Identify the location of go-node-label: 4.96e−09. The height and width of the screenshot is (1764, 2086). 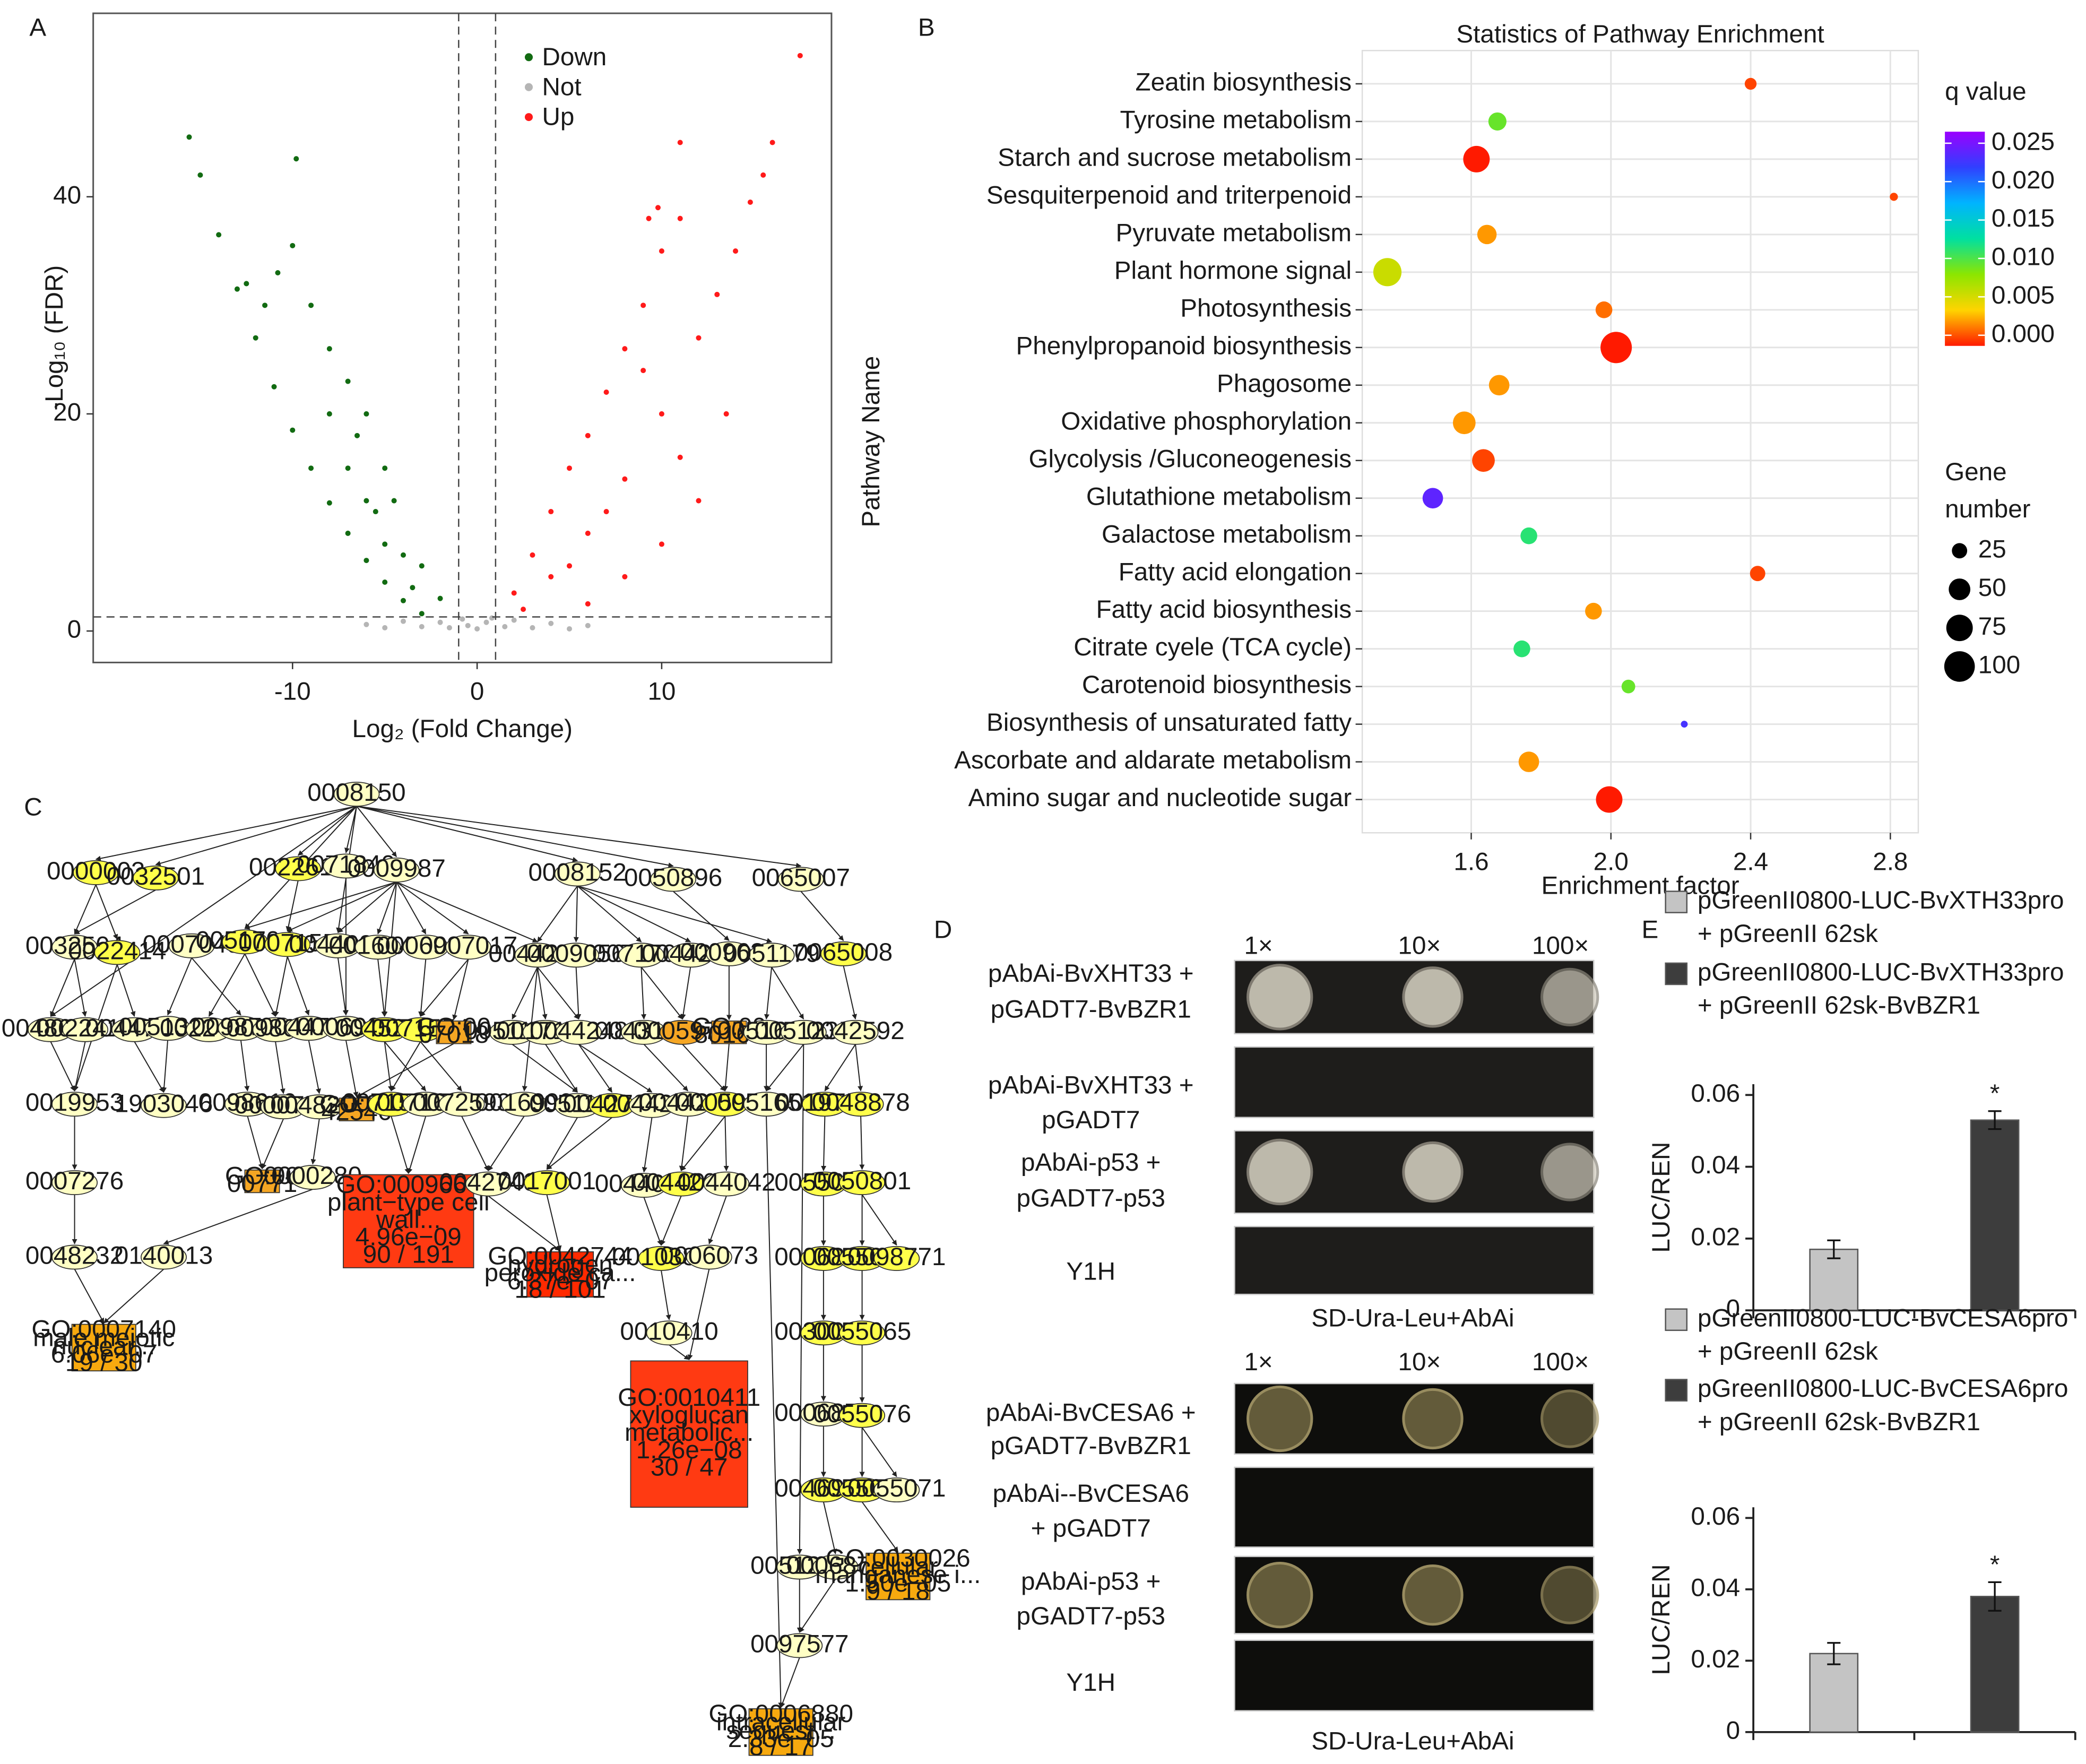
(409, 1237).